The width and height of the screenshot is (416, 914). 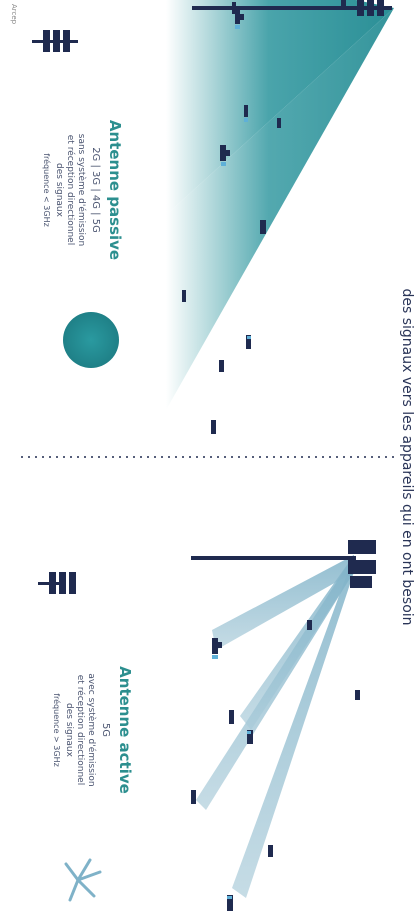 I want to click on passive-description-line-2: et réception directionnel, so click(x=70, y=190).